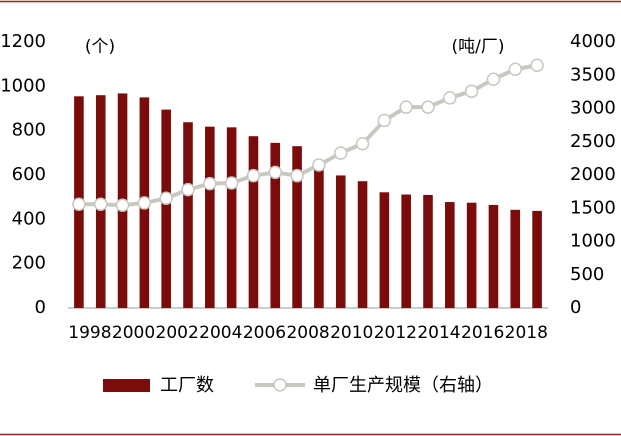 This screenshot has height=436, width=621. What do you see at coordinates (220, 333) in the screenshot?
I see `x-tick-label: 2004` at bounding box center [220, 333].